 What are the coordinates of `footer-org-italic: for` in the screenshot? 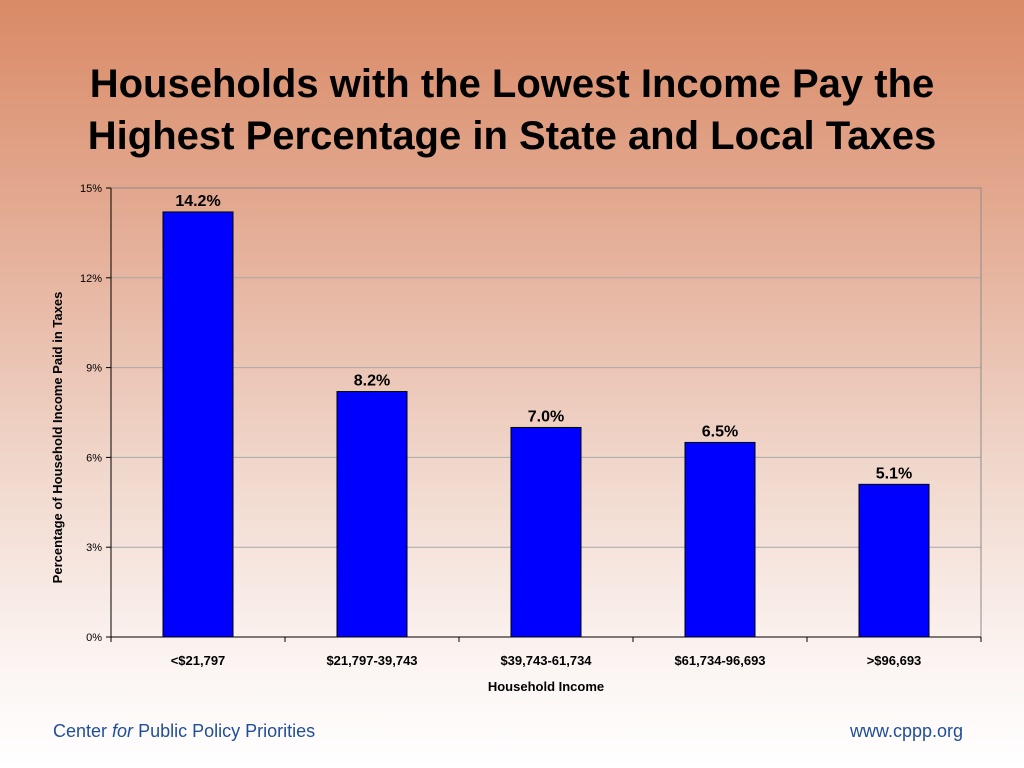 It's located at (123, 731).